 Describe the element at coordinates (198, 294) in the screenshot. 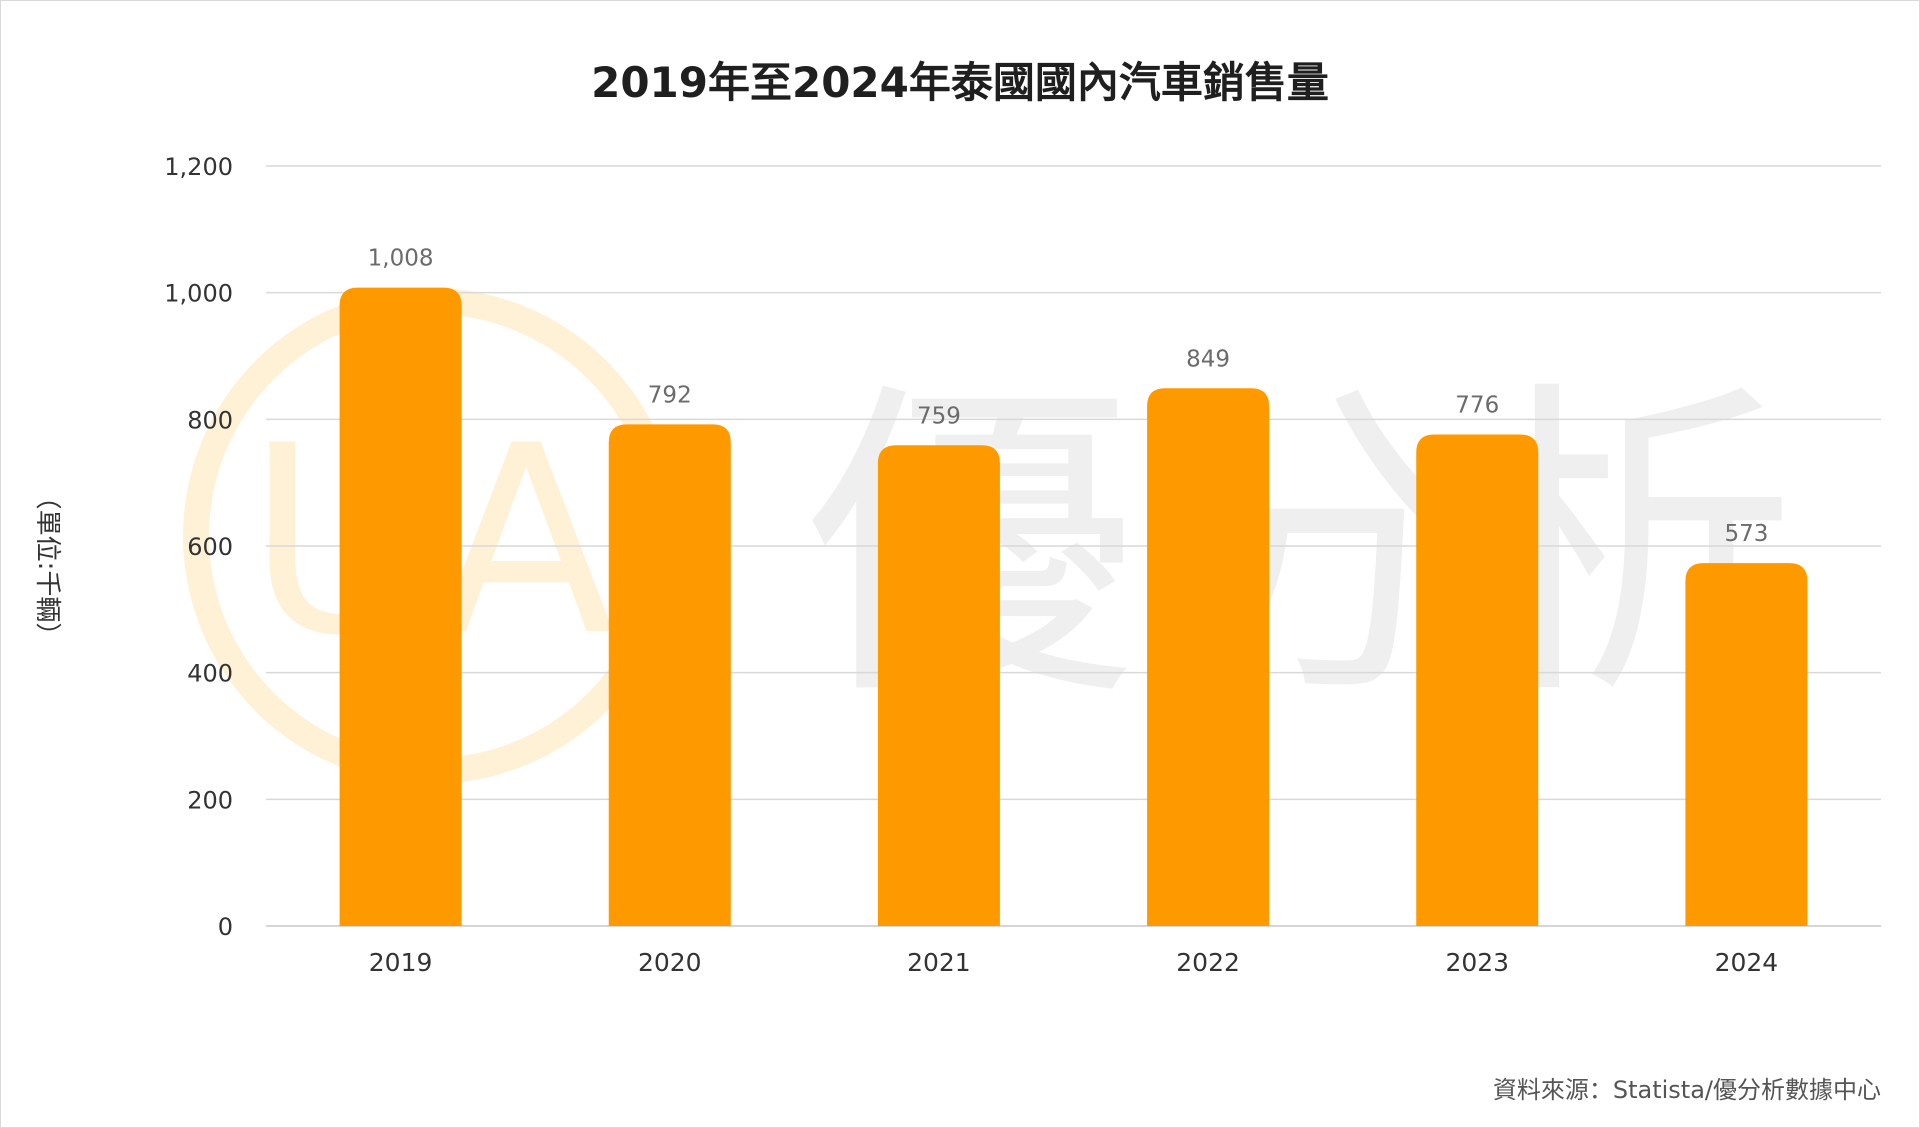

I see `y-tick-label: 1,000` at that location.